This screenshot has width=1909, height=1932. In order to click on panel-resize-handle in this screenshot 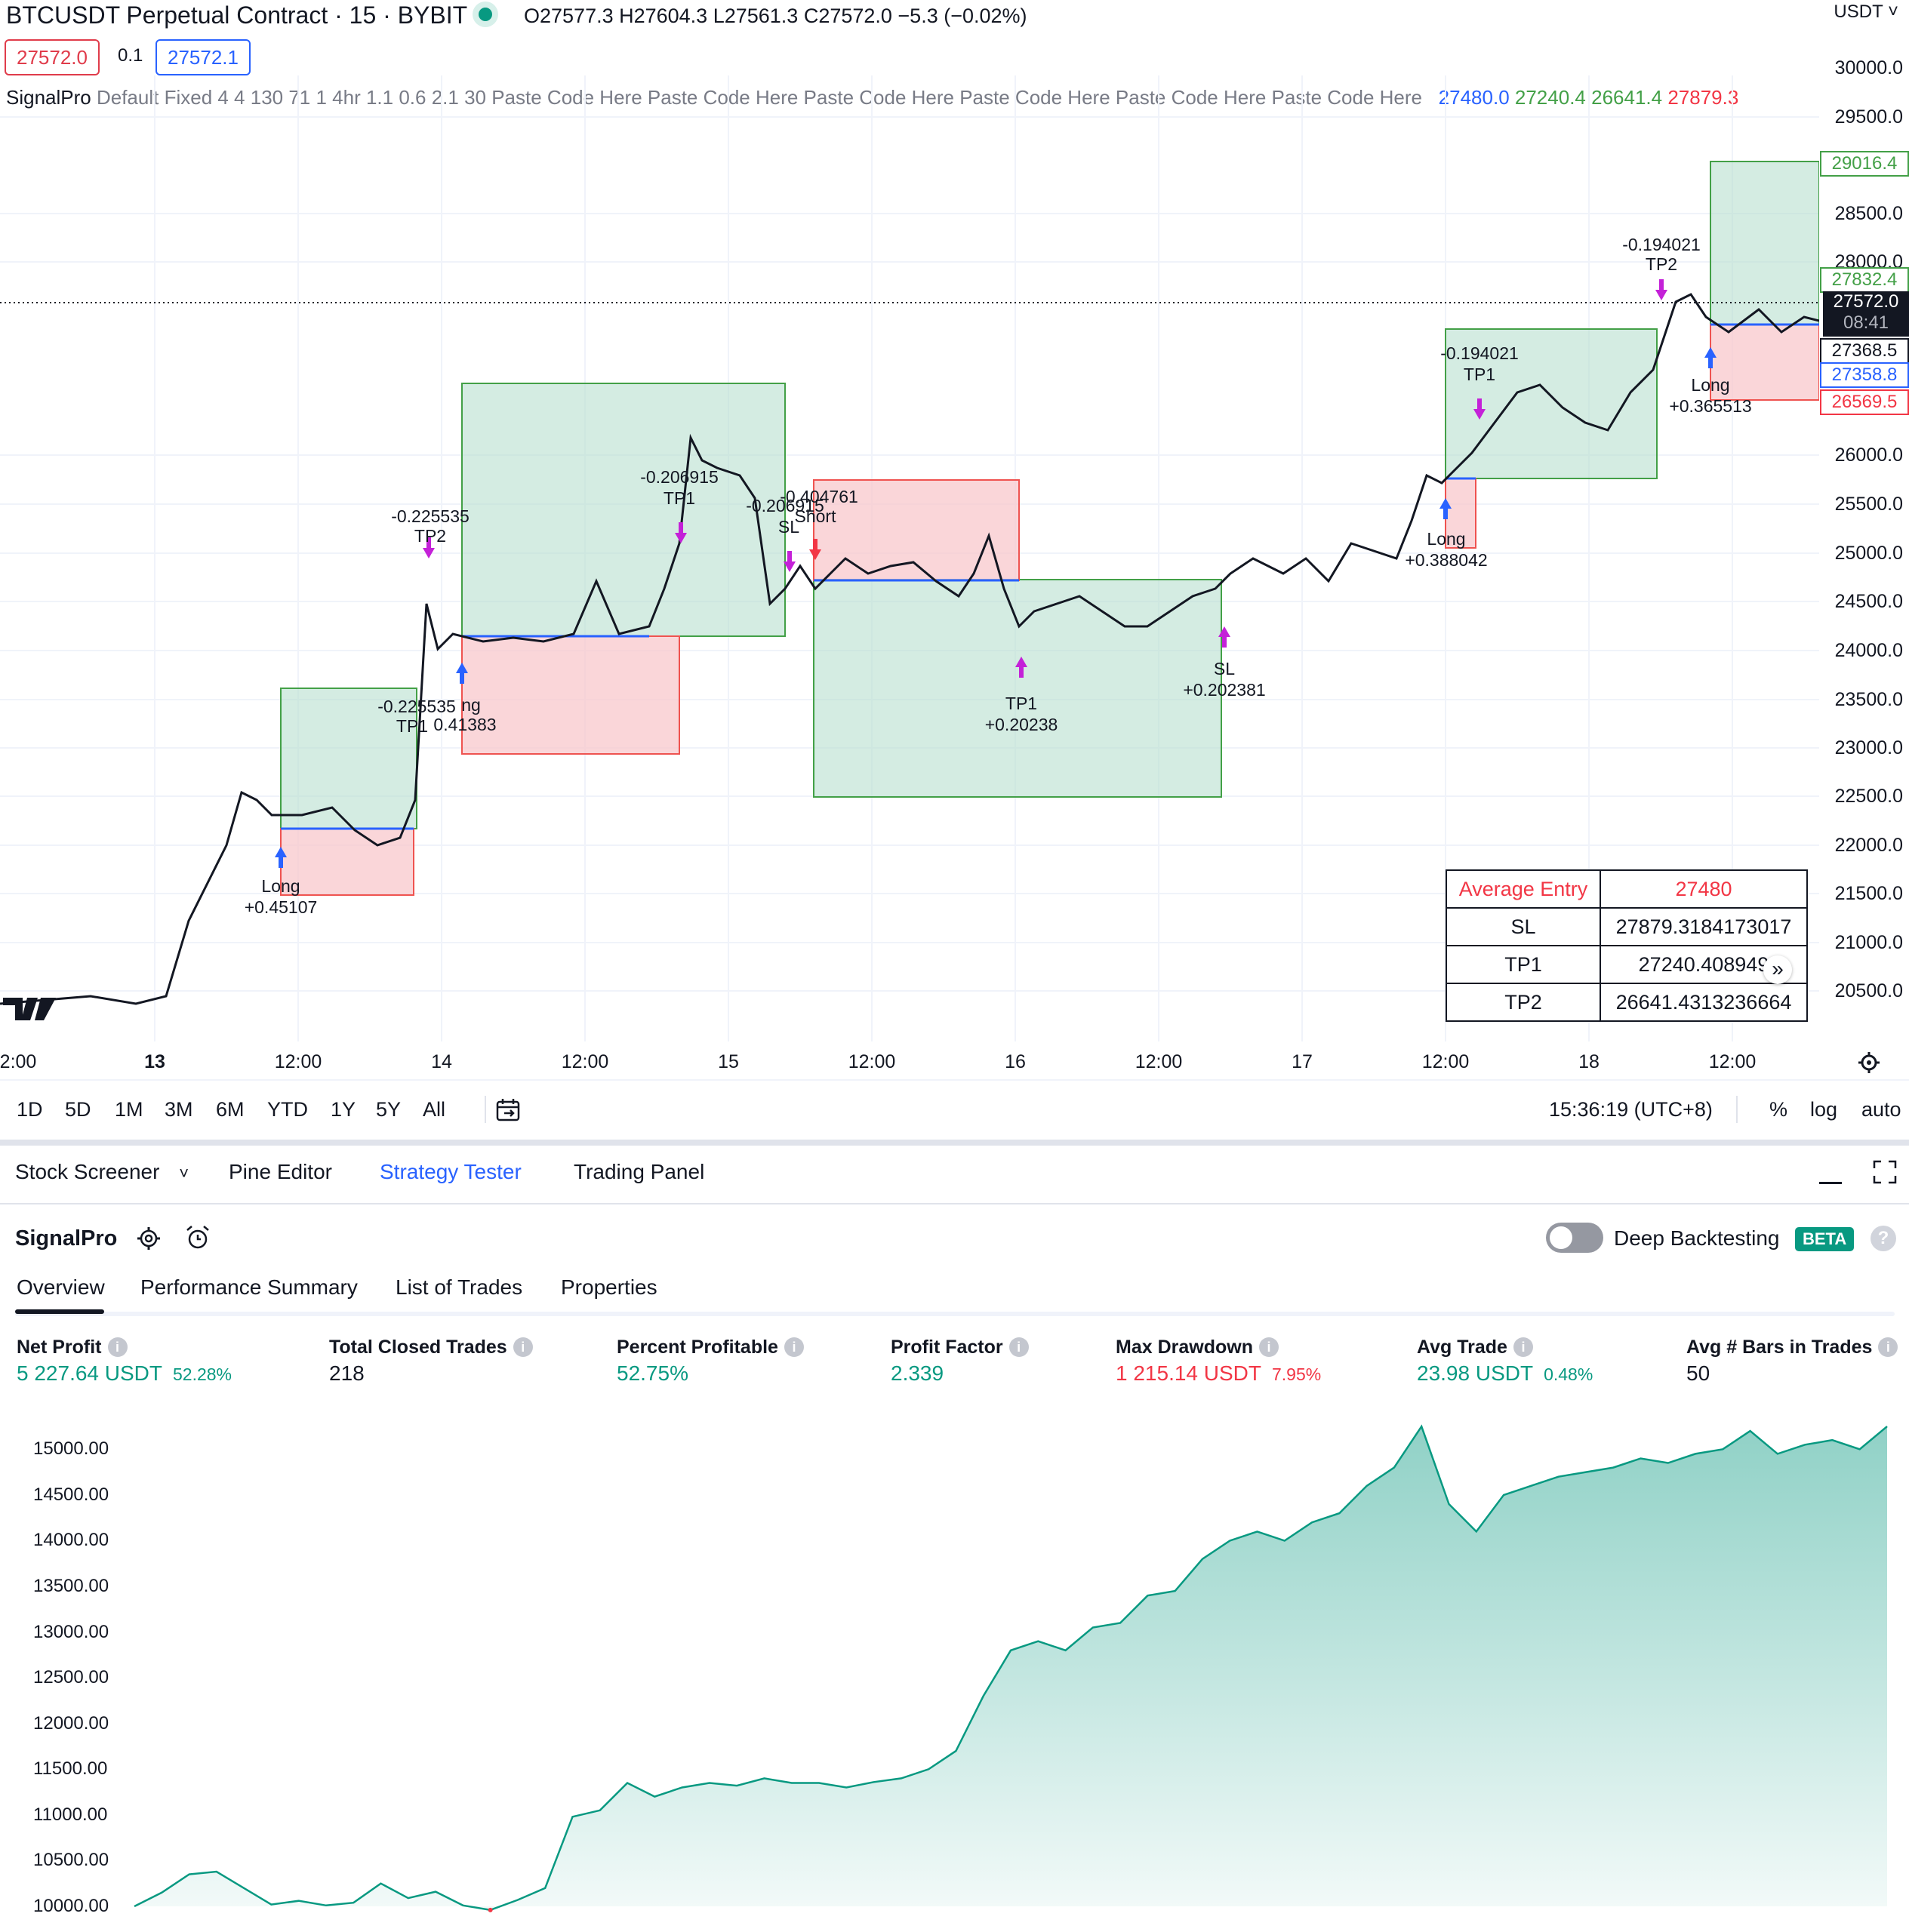, I will do `click(955, 1143)`.